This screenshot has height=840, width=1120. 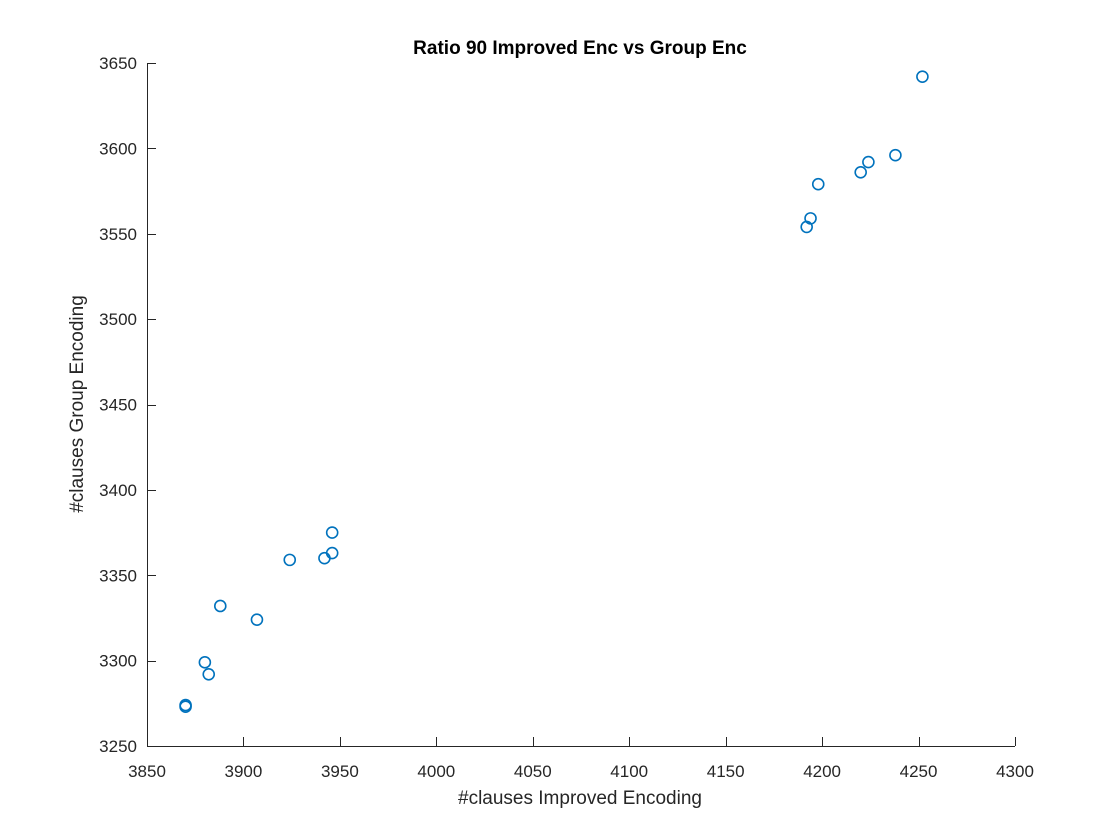 I want to click on x-axis-label: #clauses Improved Encoding, so click(x=580, y=798).